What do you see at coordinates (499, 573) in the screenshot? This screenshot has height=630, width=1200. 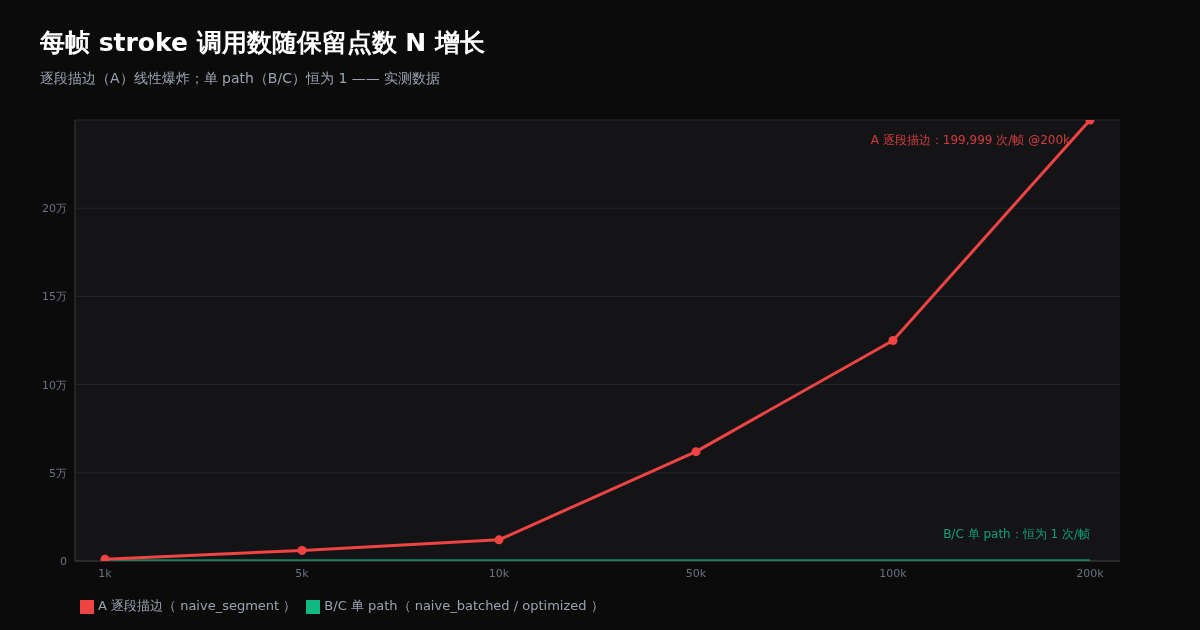 I see `x-tick-label: 10k` at bounding box center [499, 573].